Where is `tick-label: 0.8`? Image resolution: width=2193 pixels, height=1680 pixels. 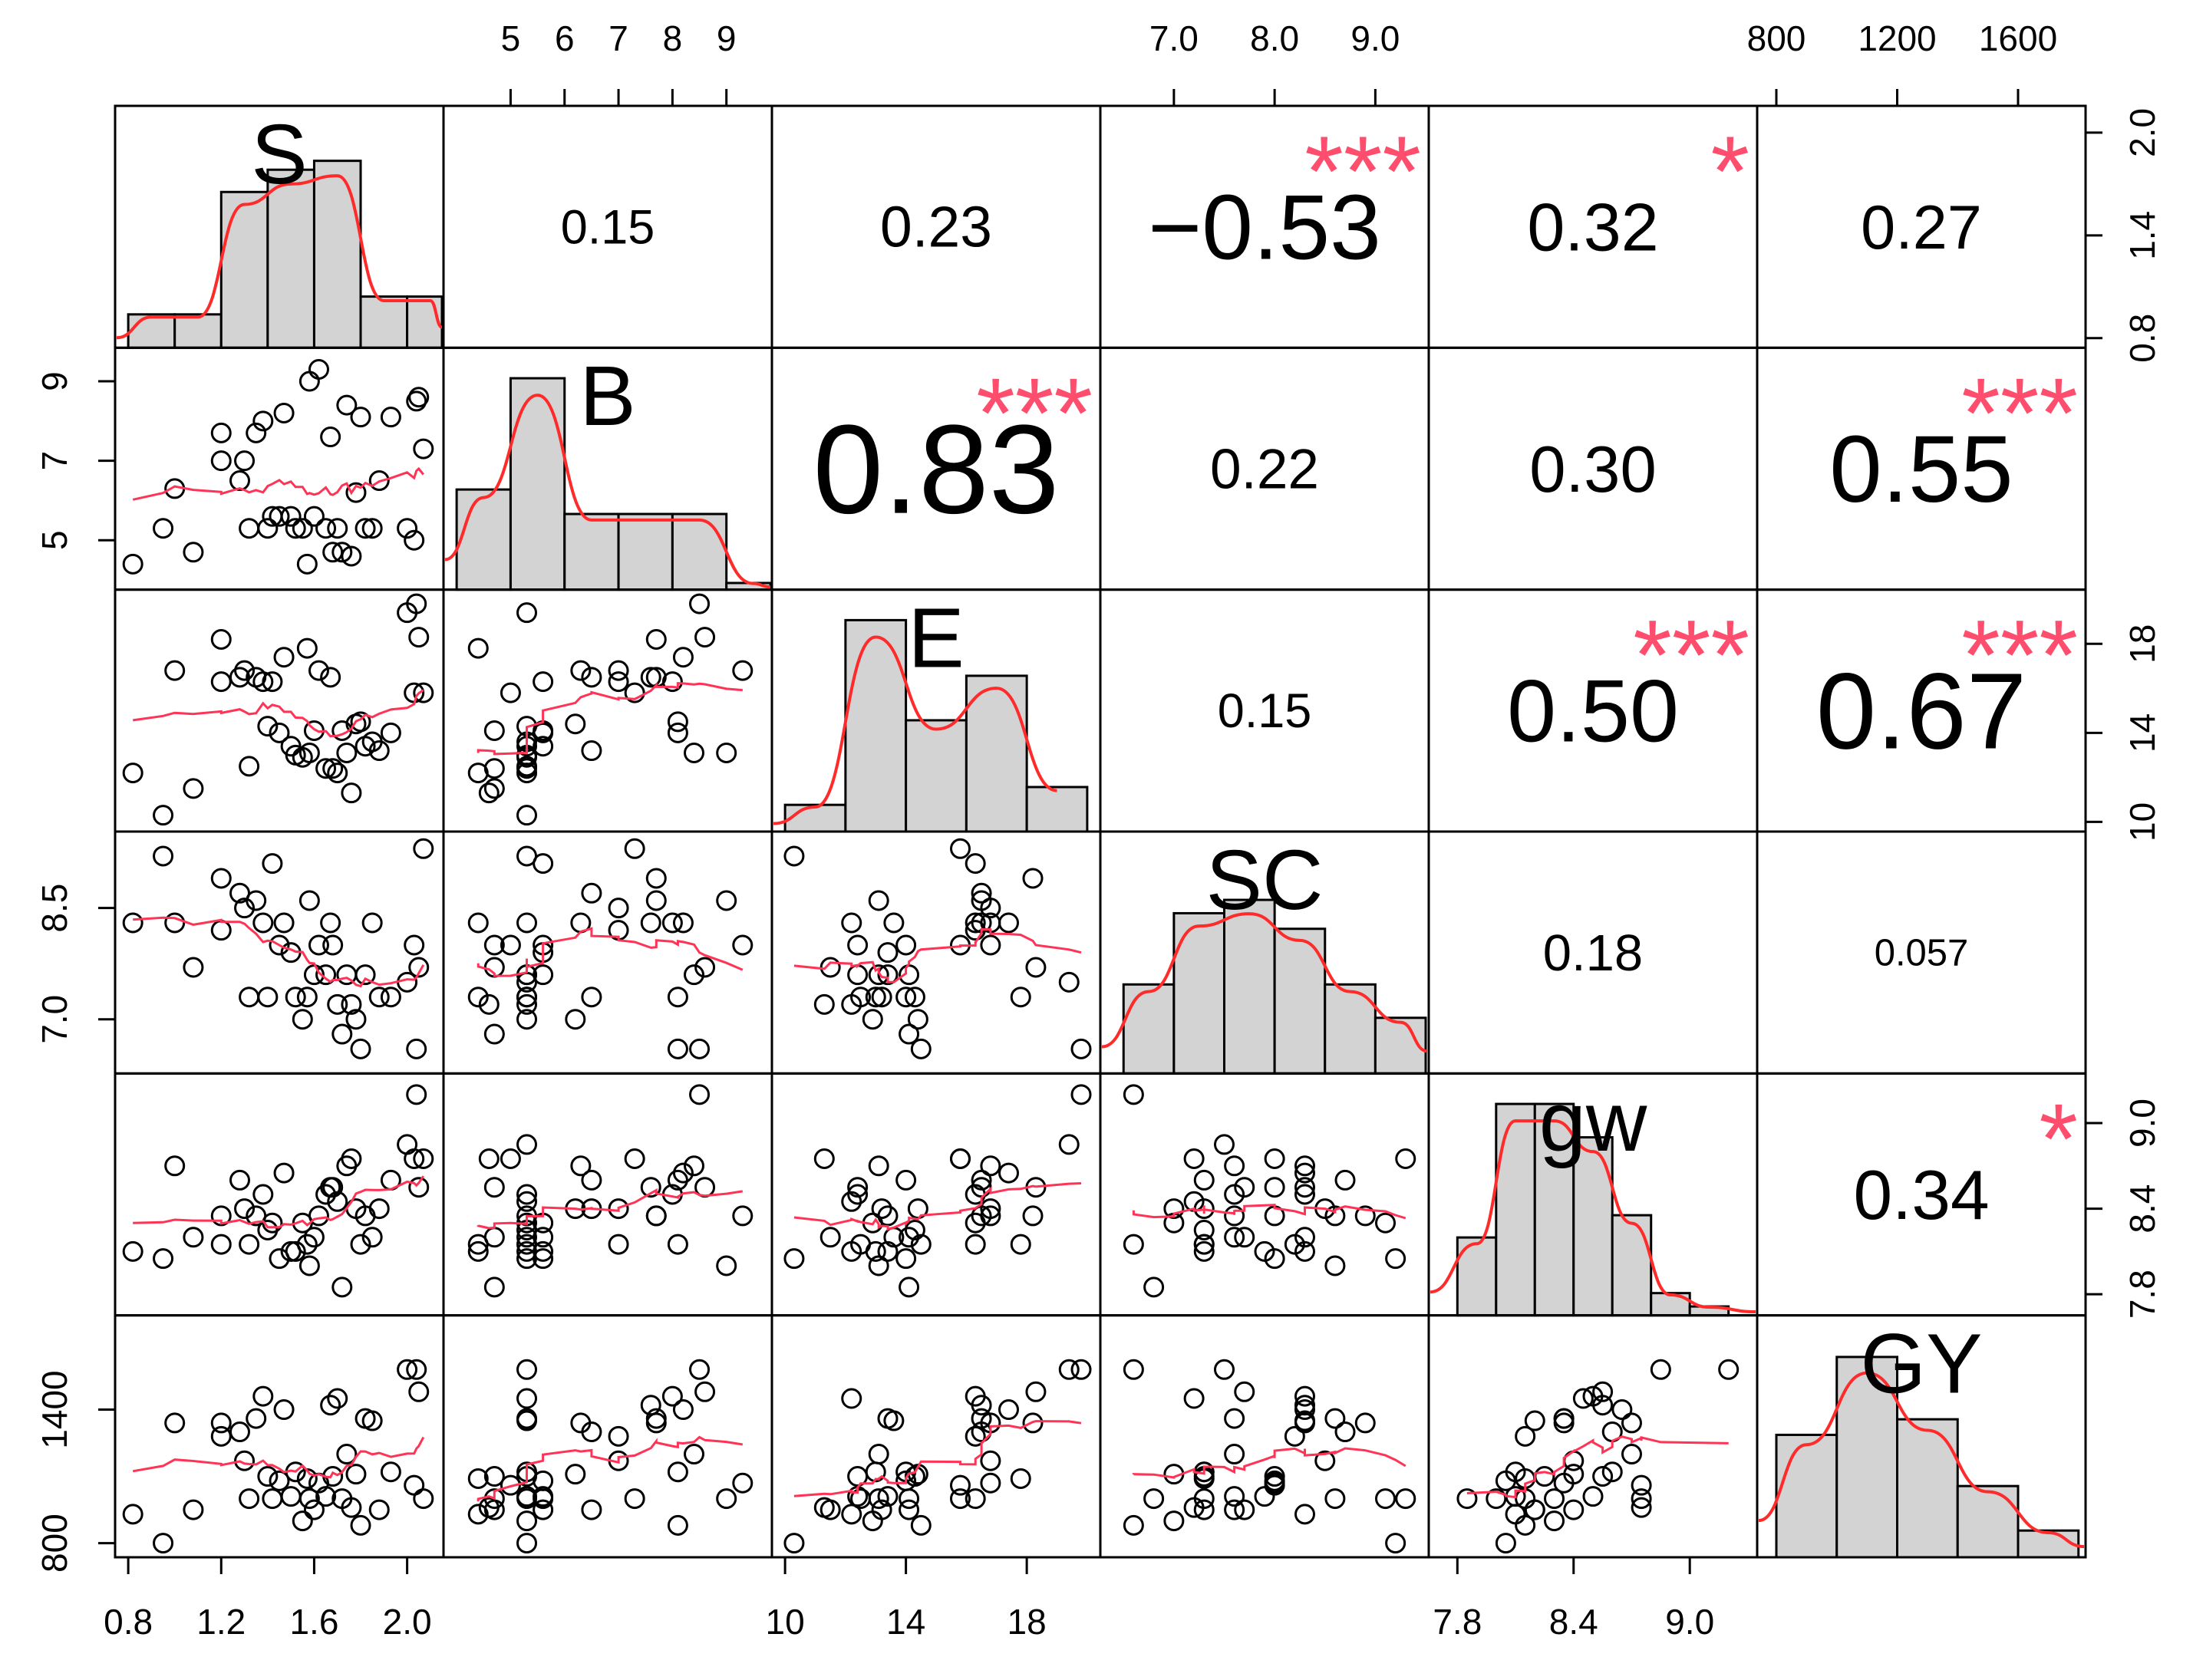
tick-label: 0.8 is located at coordinates (2142, 338).